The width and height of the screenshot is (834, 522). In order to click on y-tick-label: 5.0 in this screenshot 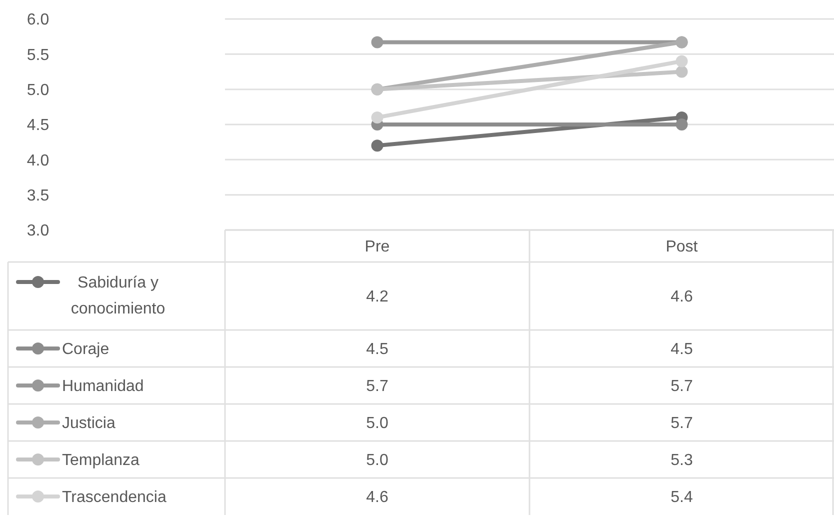, I will do `click(38, 90)`.